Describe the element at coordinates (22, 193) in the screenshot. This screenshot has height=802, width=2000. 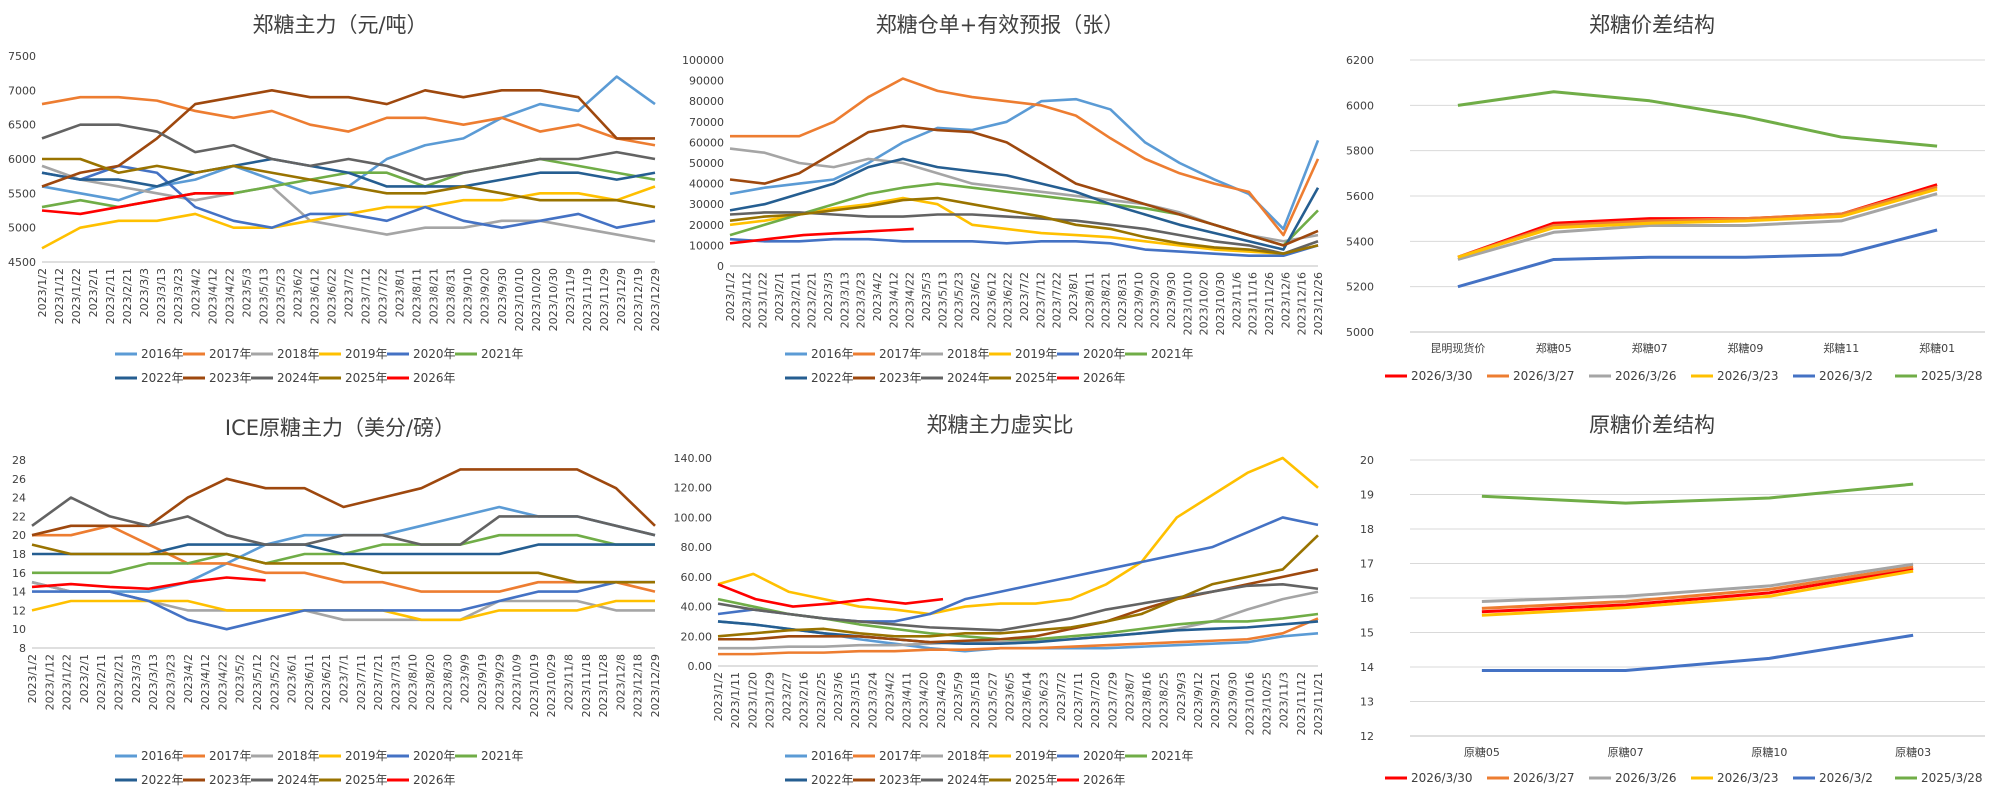
I see `y-tick-label: 5500` at that location.